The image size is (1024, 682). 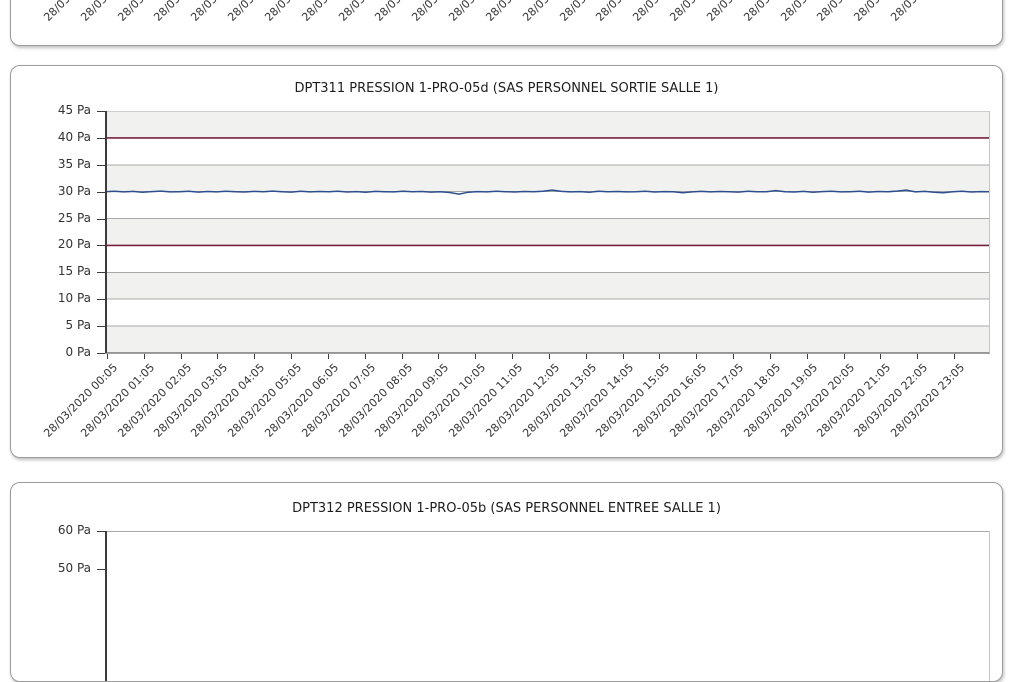 What do you see at coordinates (74, 298) in the screenshot?
I see `y-axis-label: 10 Pa` at bounding box center [74, 298].